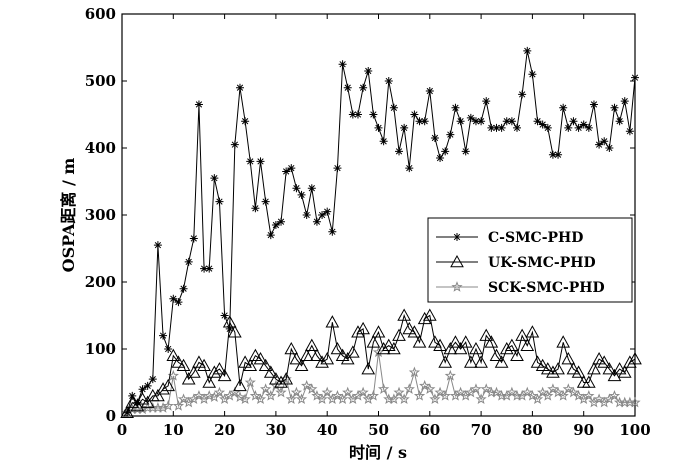 The height and width of the screenshot is (467, 700). I want to click on y-axis-title: OSPA距离 / m, so click(68, 215).